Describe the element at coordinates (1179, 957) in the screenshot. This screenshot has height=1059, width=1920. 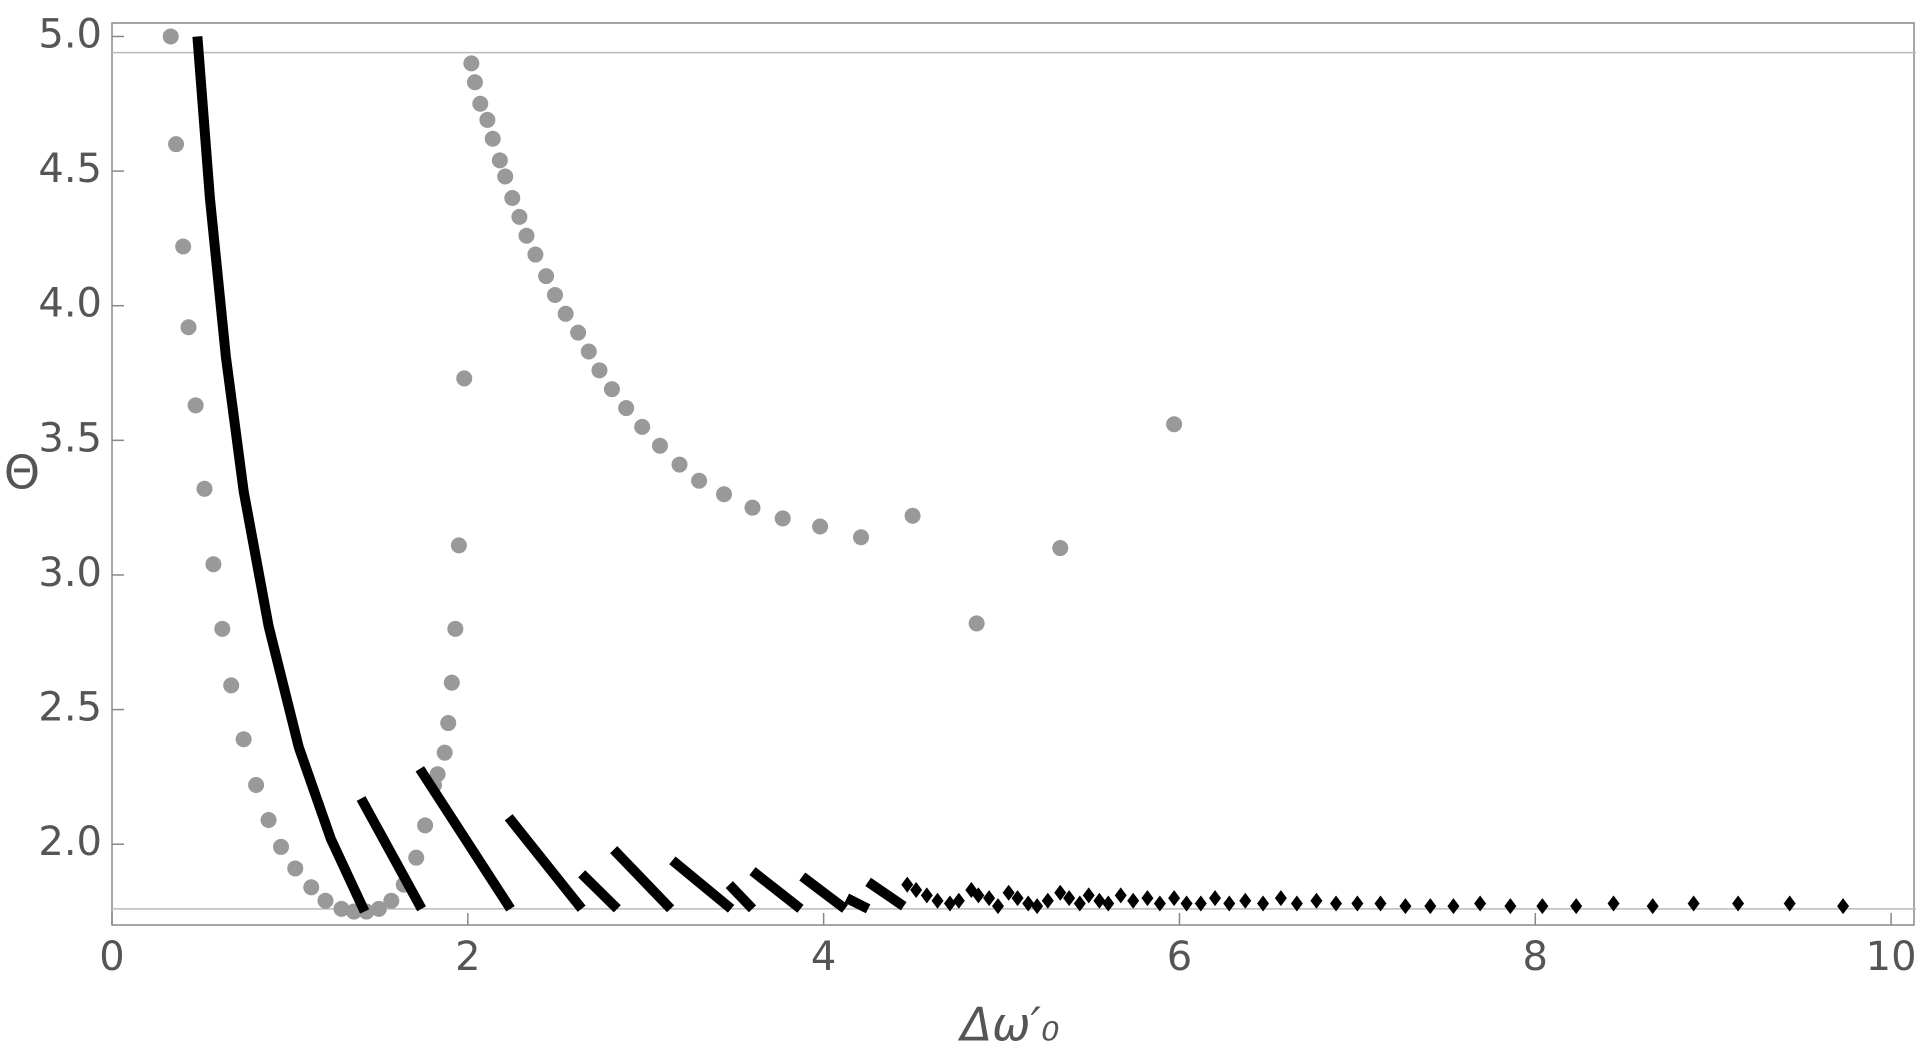
I see `x-tick-label: 6` at that location.